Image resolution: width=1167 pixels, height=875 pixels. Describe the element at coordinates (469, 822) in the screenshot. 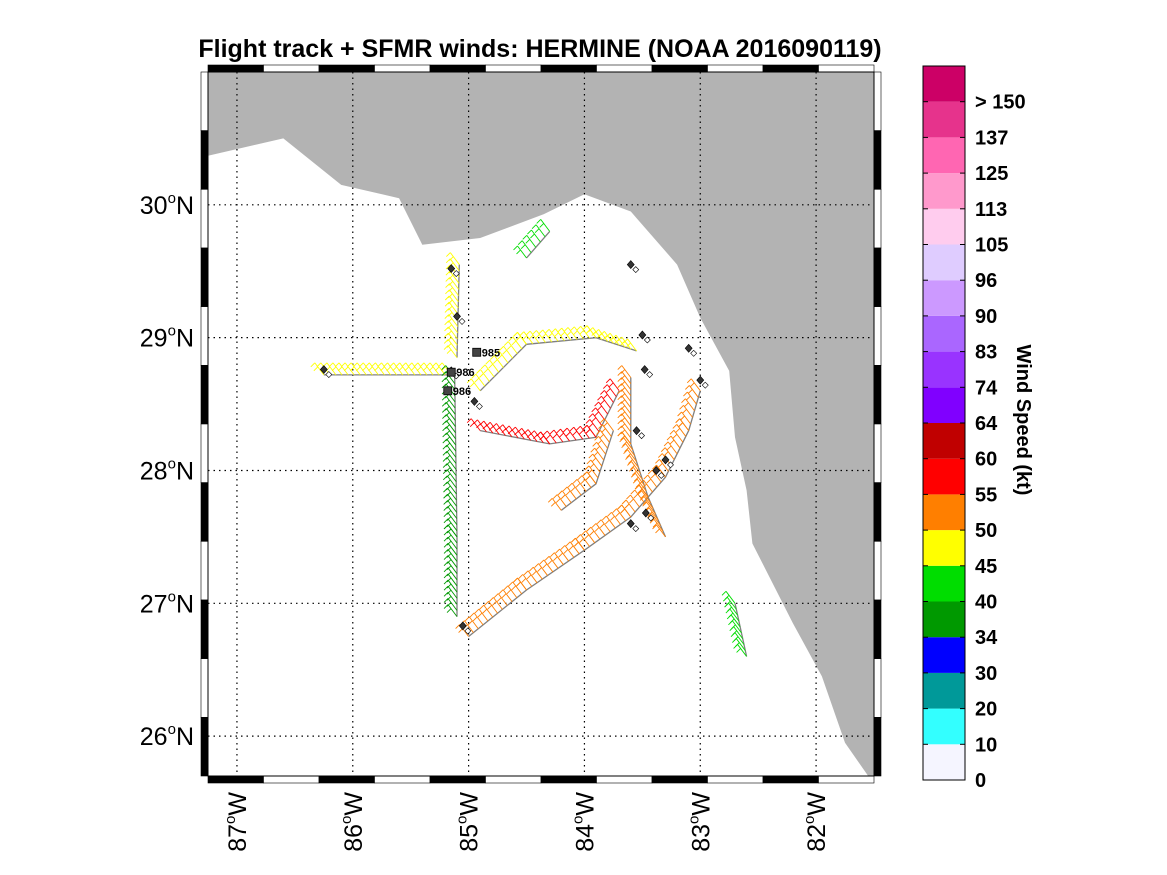

I see `lon-tick-label: 85oW` at that location.